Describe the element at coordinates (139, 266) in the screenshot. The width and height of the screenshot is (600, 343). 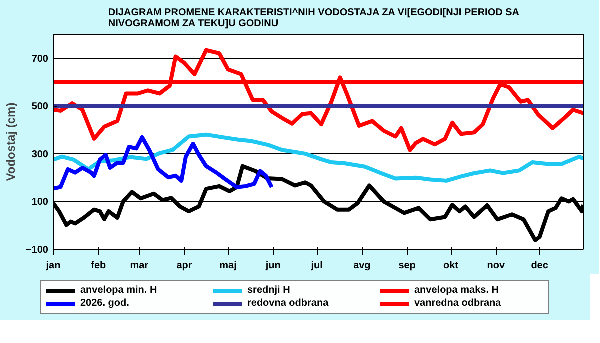
I see `x-tick-label: mar` at that location.